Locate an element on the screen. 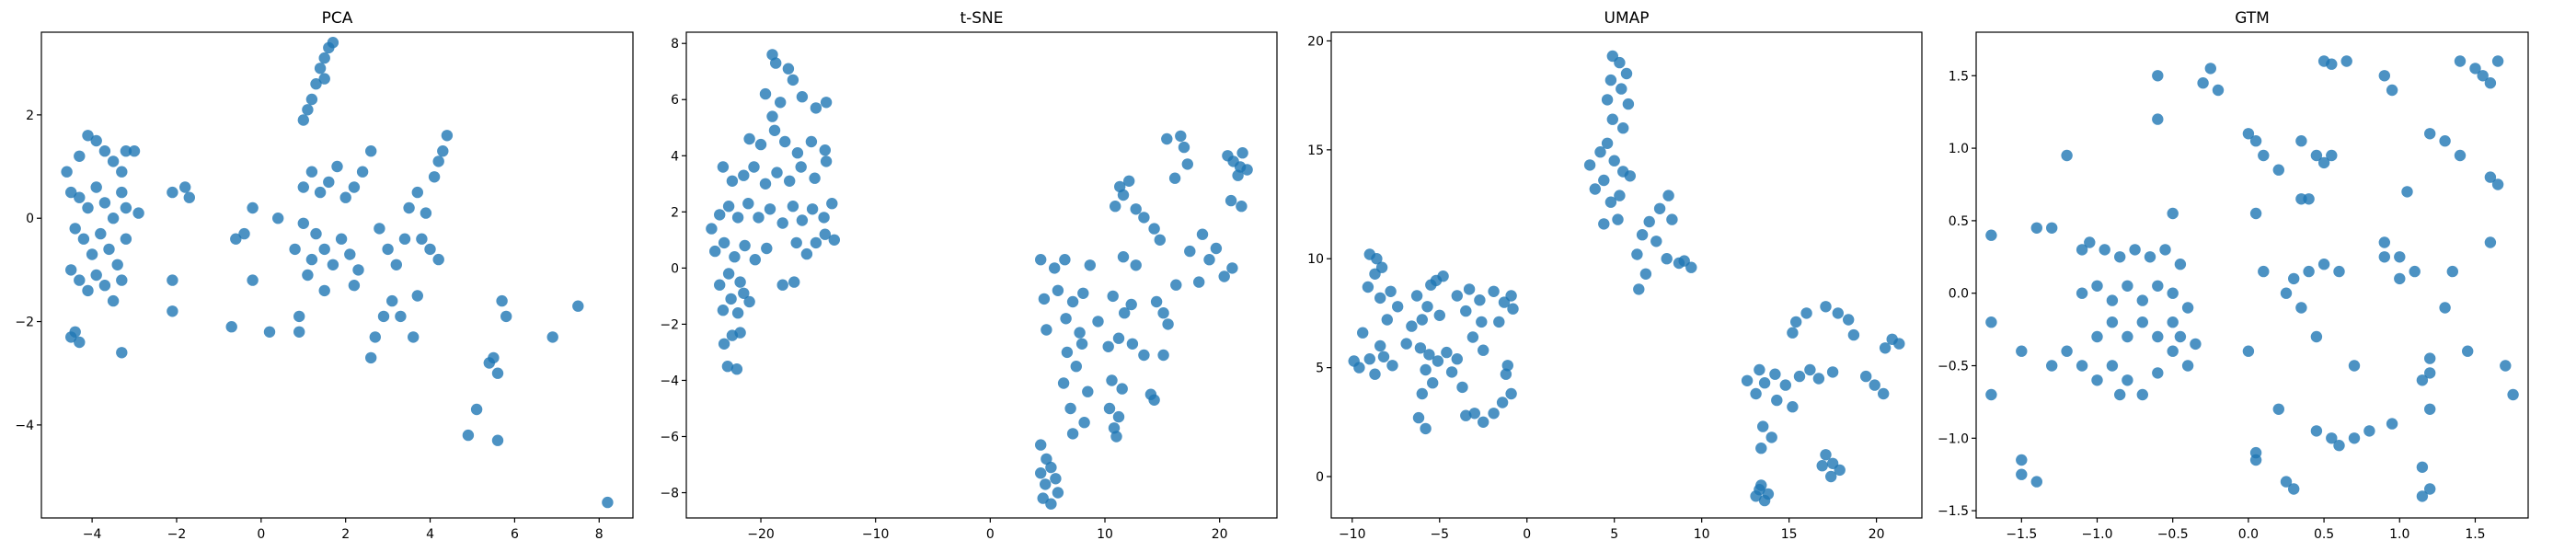 The height and width of the screenshot is (552, 2576). y-tick-label: −0.5 is located at coordinates (1953, 367).